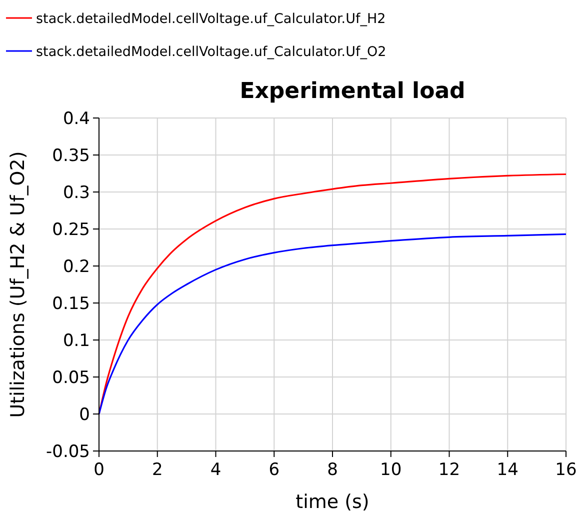 The height and width of the screenshot is (516, 579). What do you see at coordinates (71, 304) in the screenshot?
I see `y-tick-label: 0.15` at bounding box center [71, 304].